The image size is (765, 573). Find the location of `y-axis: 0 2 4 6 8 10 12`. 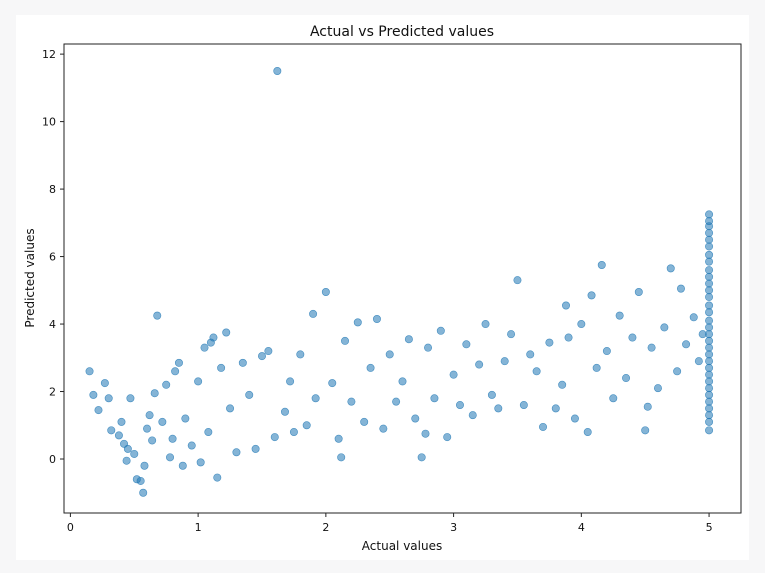

y-axis: 0 2 4 6 8 10 12 is located at coordinates (53, 257).